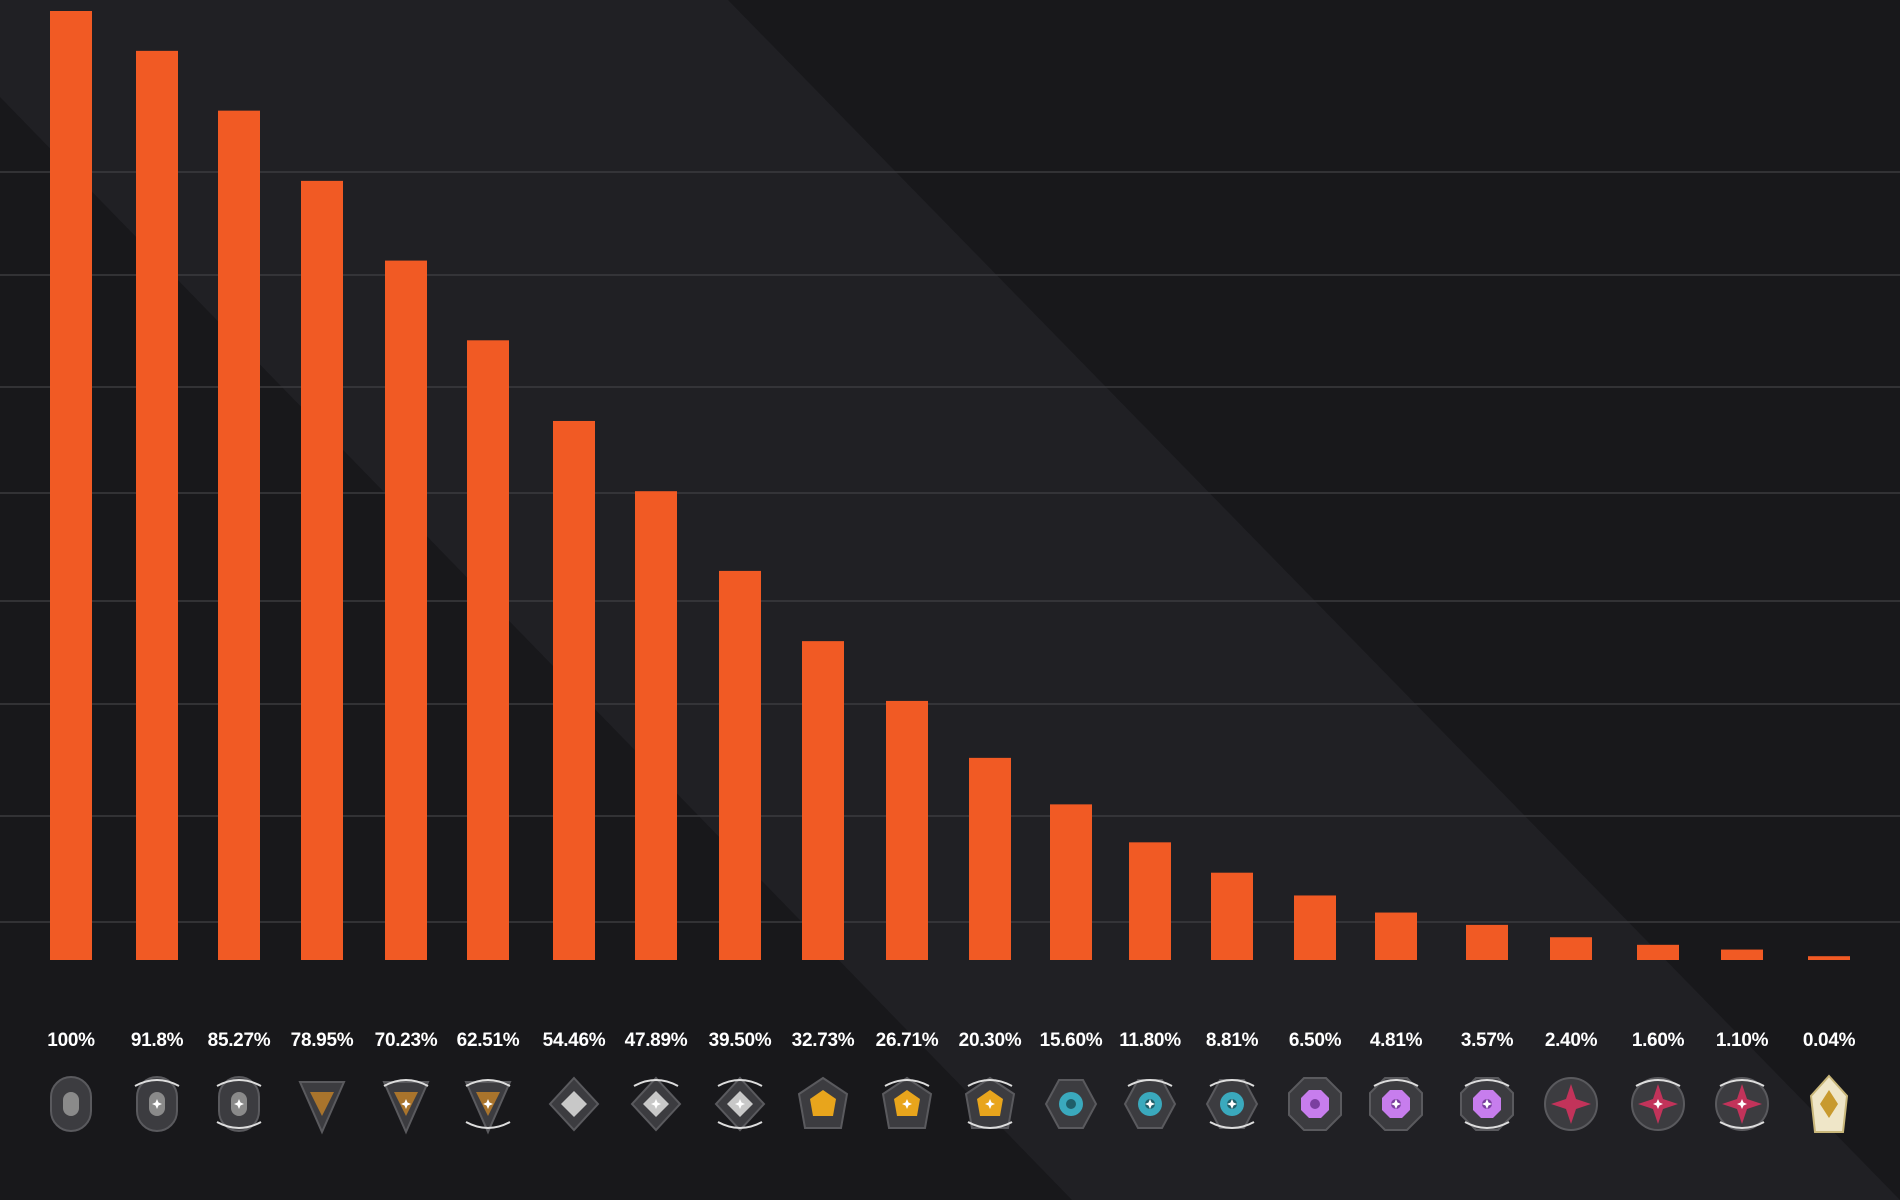  What do you see at coordinates (1487, 1040) in the screenshot?
I see `percentage-label: 3.57%` at bounding box center [1487, 1040].